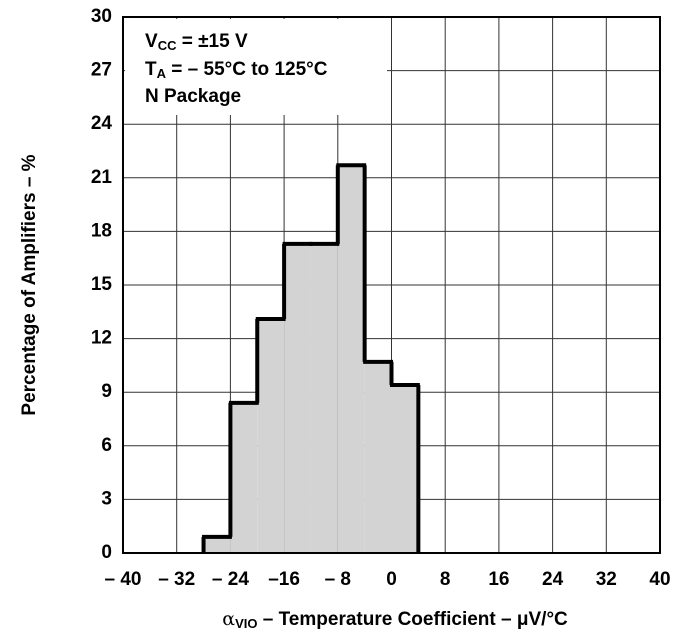 The height and width of the screenshot is (636, 684). Describe the element at coordinates (106, 391) in the screenshot. I see `y-tick-label: 9` at that location.